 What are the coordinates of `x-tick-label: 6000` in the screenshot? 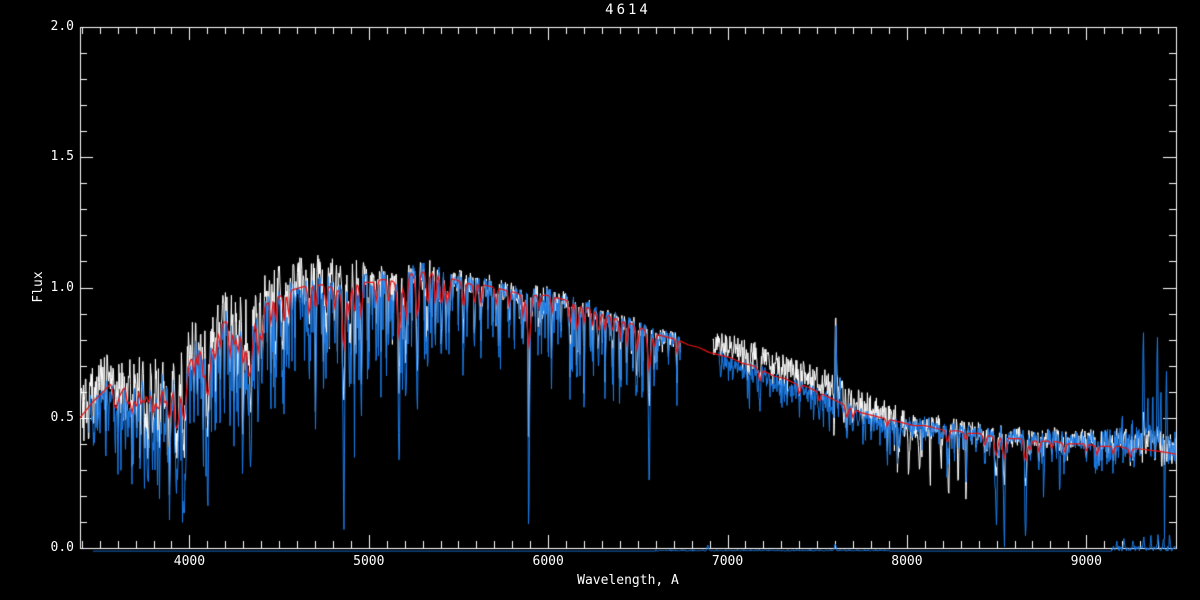 It's located at (548, 561).